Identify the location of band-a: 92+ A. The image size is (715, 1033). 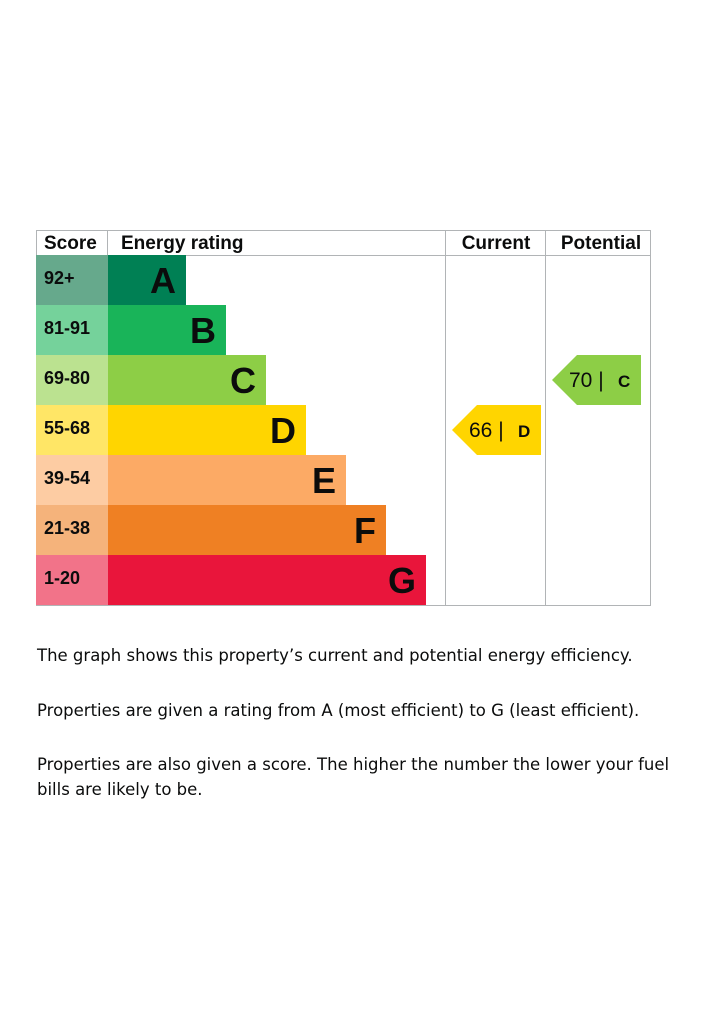
(111, 280).